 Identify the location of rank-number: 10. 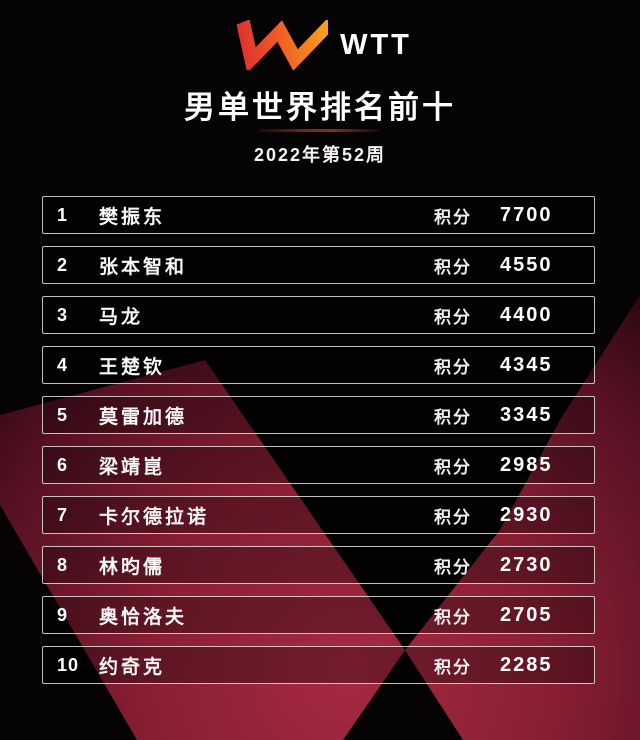
(68, 664).